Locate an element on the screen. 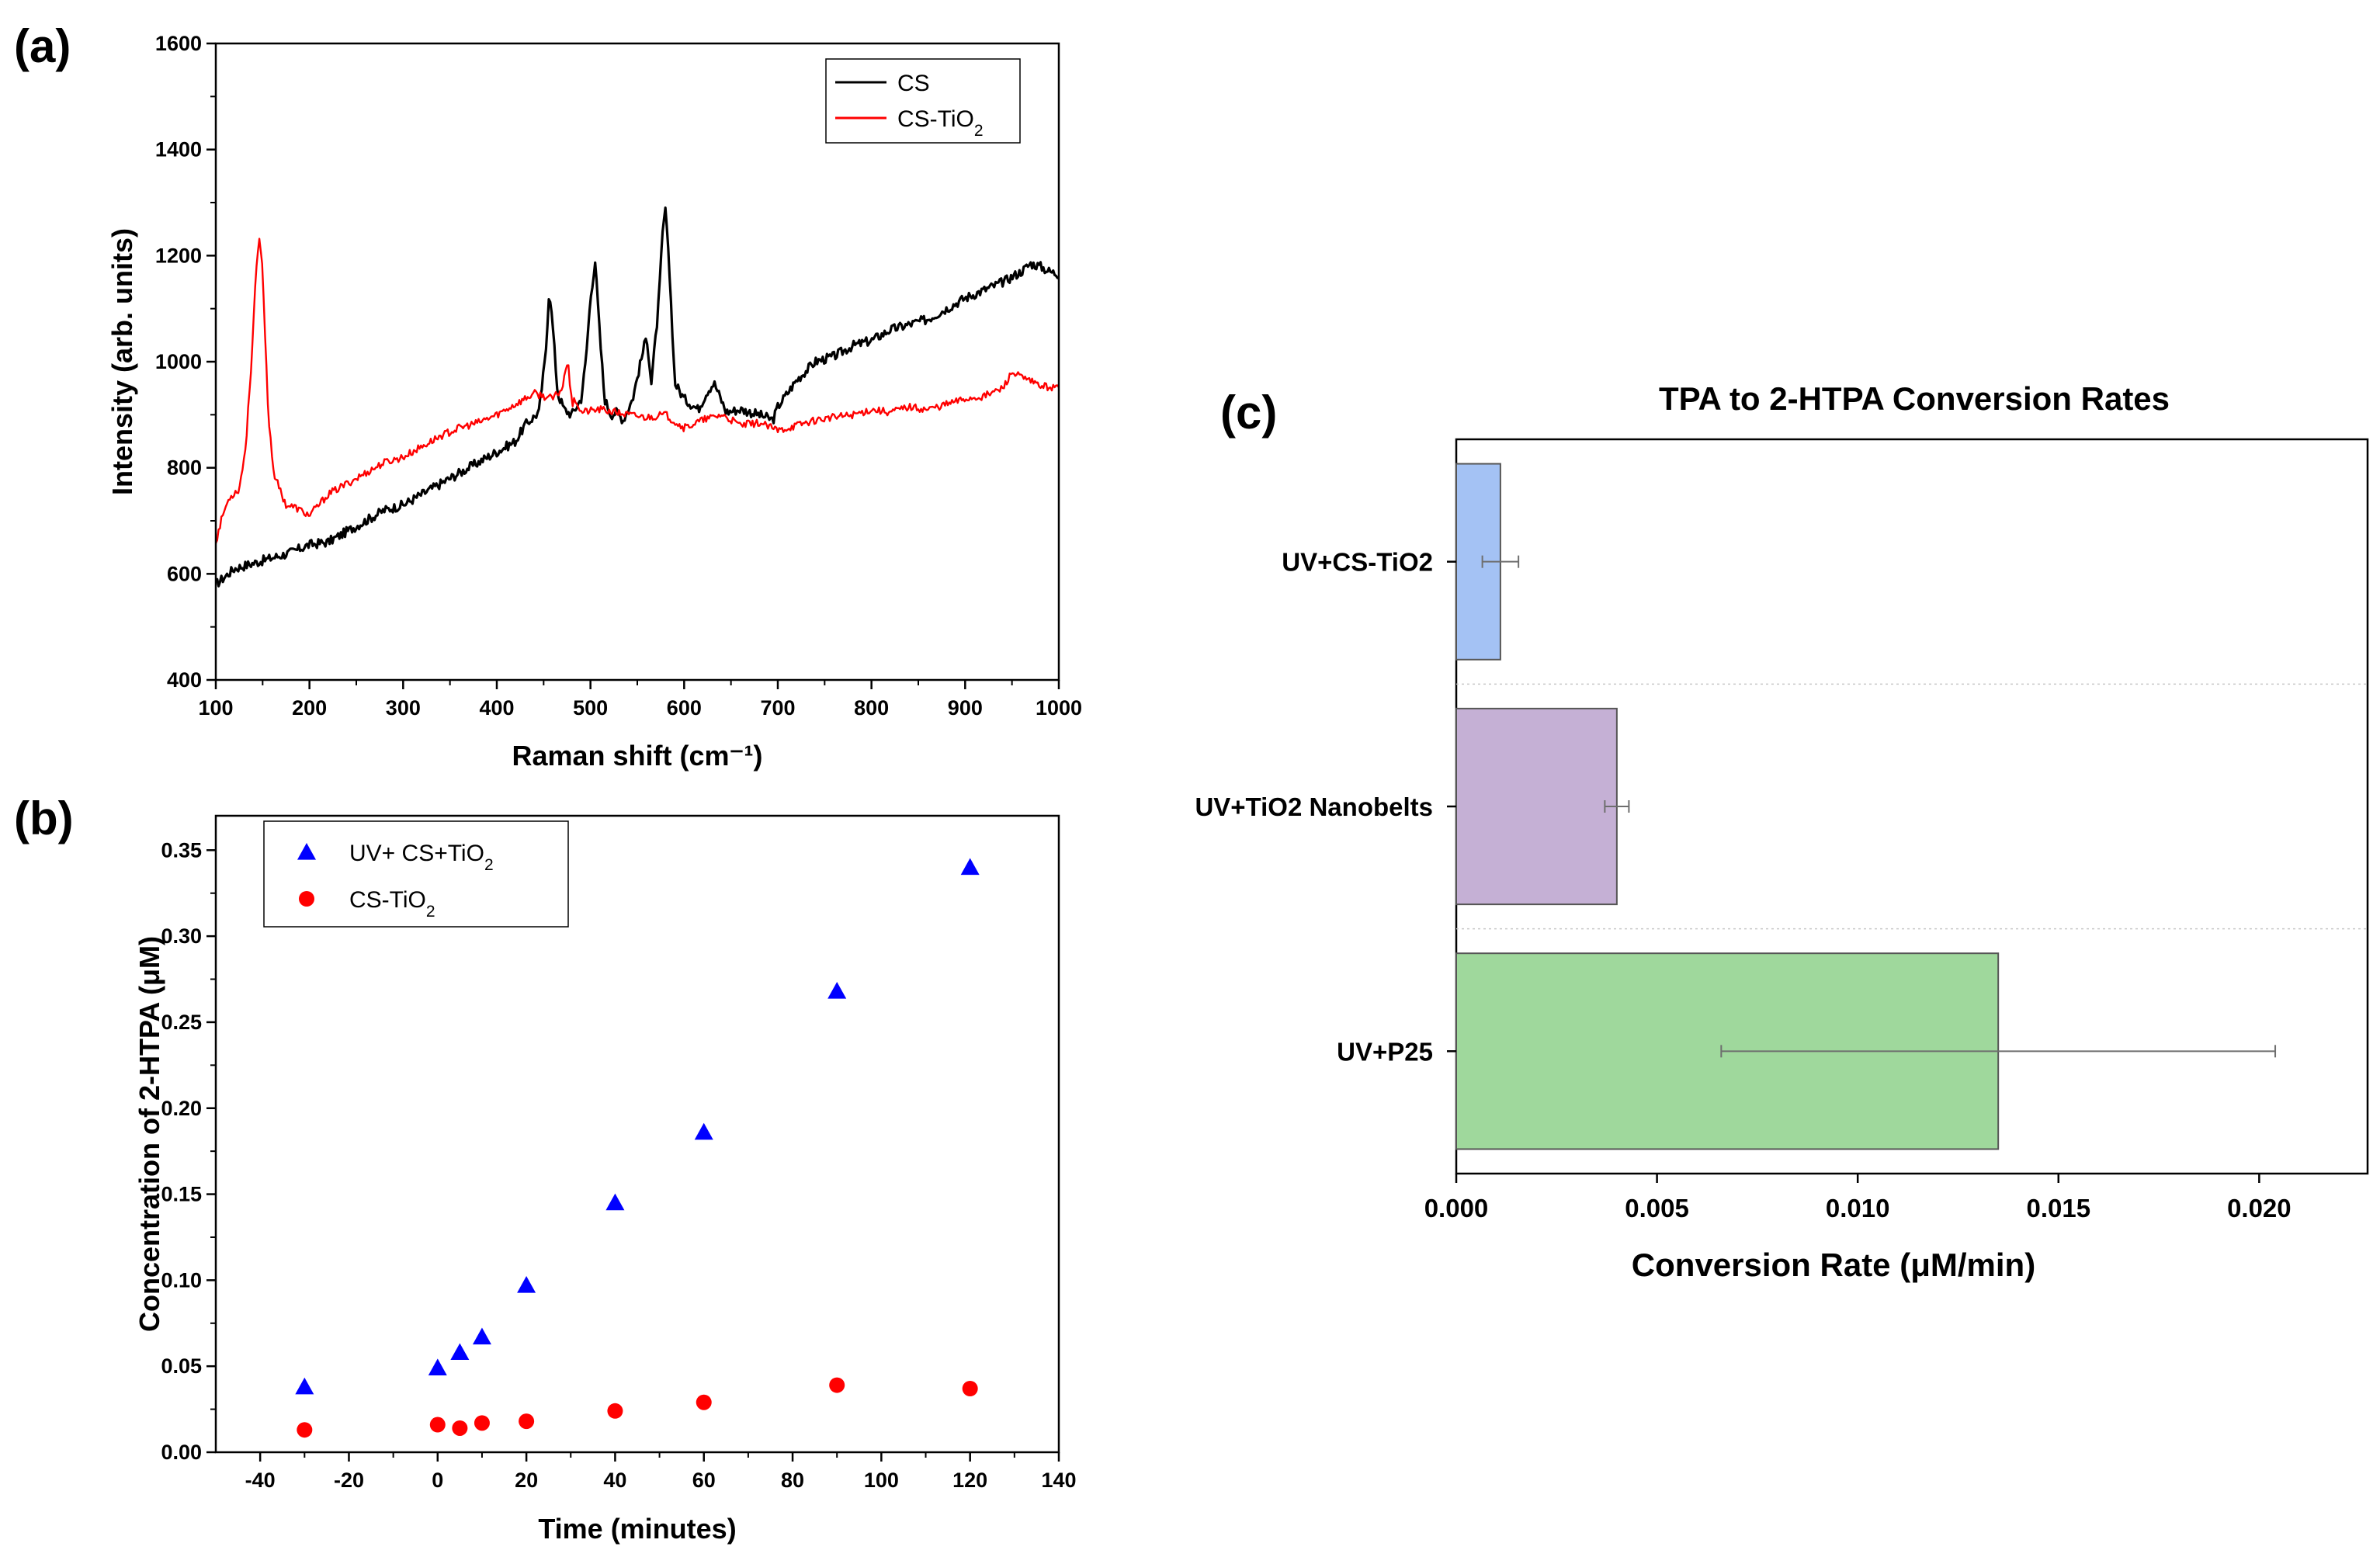  y-tick-label: 1200 is located at coordinates (178, 255).